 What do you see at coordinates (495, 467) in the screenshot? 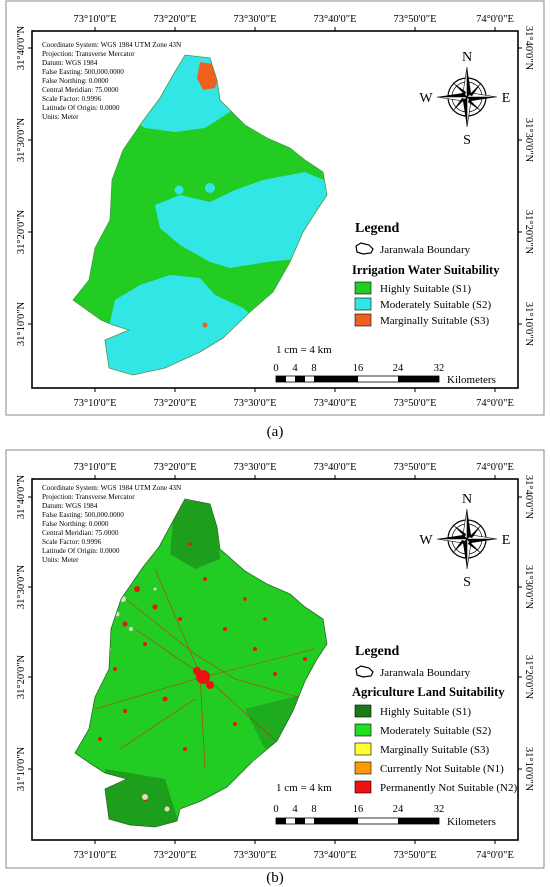
I see `top-tick-label: 74°0'0"E` at bounding box center [495, 467].